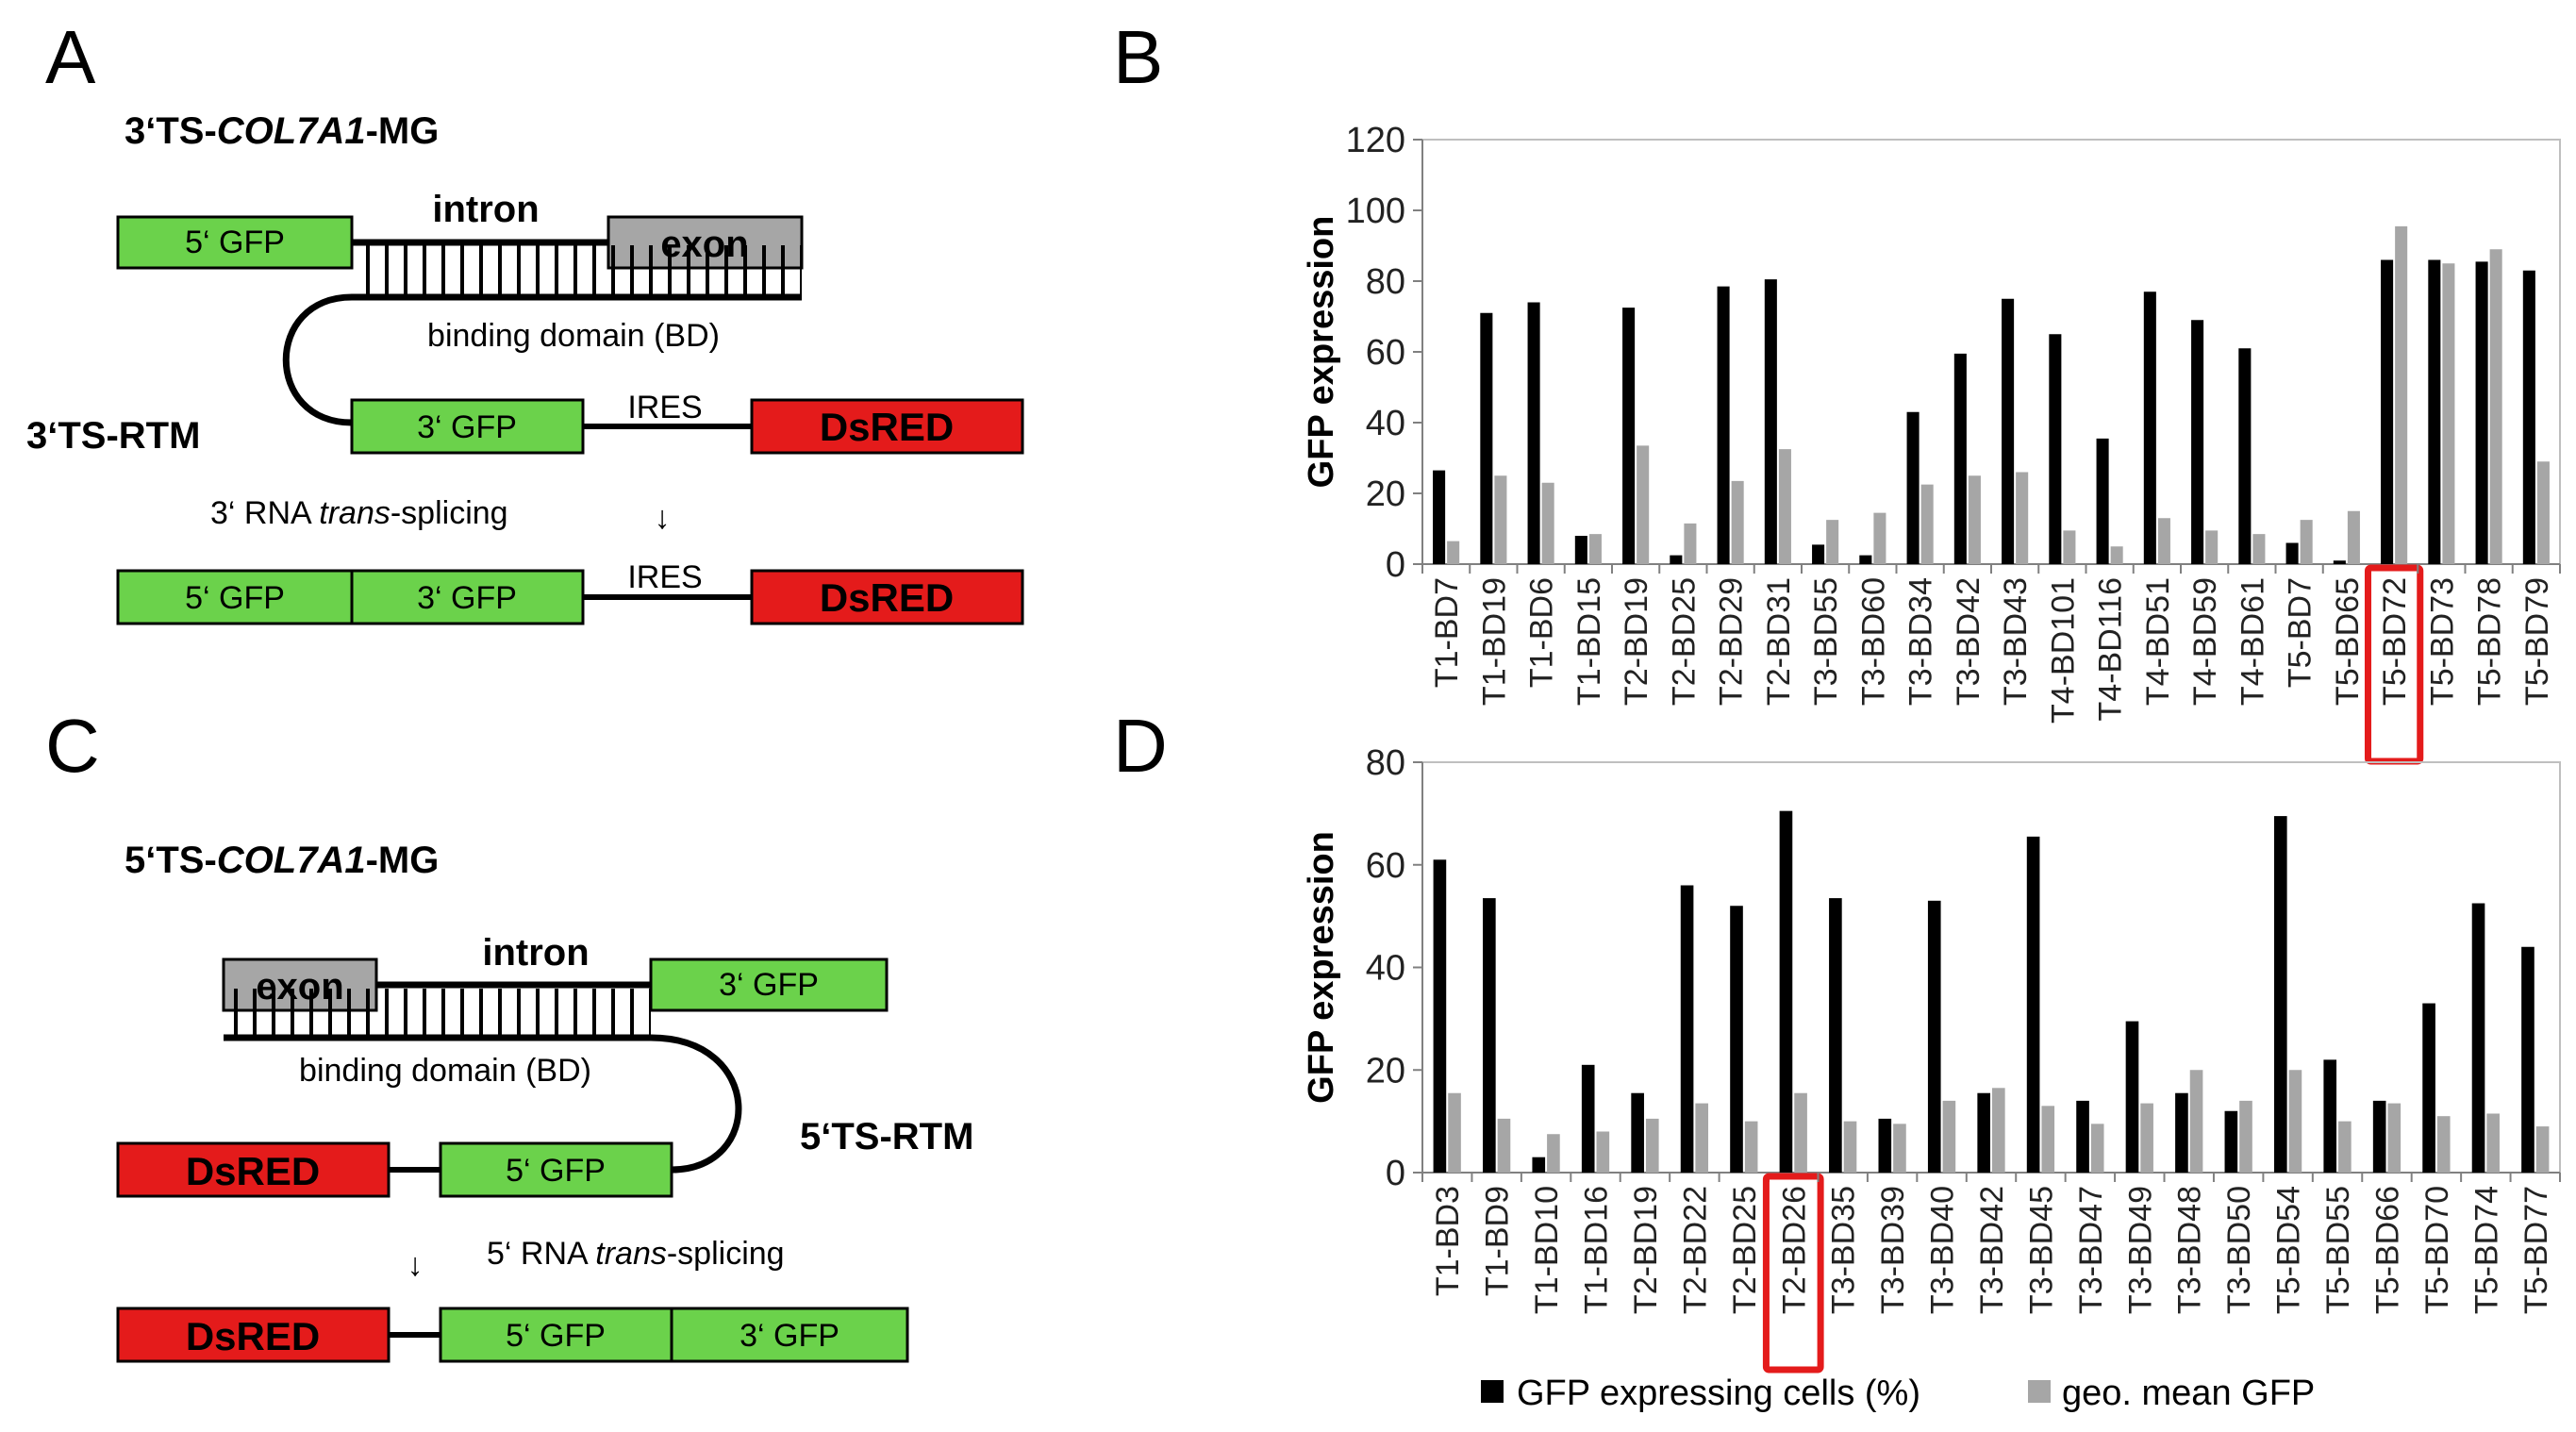 This screenshot has width=2576, height=1432. What do you see at coordinates (1542, 632) in the screenshot?
I see `chart0-xtick-label: T1-BD6` at bounding box center [1542, 632].